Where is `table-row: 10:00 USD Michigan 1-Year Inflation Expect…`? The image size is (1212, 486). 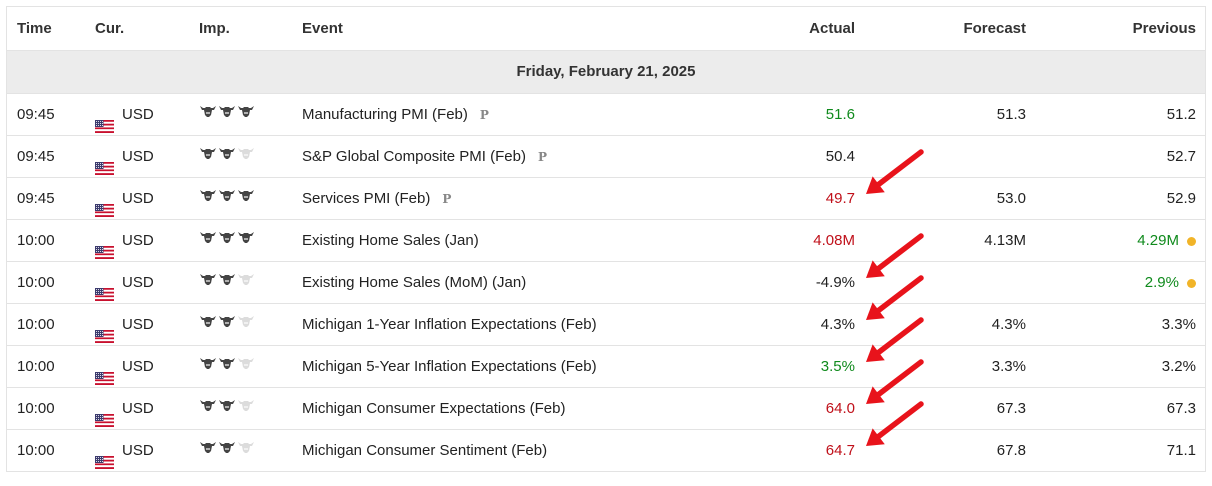
table-row: 10:00 USD Michigan 1-Year Inflation Expect… is located at coordinates (606, 325).